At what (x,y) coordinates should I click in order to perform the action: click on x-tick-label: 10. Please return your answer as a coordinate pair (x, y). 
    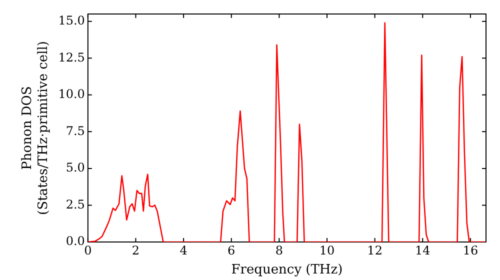
    Looking at the image, I should click on (327, 250).